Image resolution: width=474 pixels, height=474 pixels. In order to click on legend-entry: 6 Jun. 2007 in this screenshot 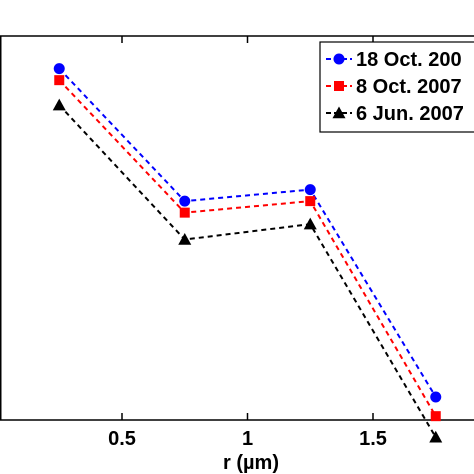, I will do `click(395, 114)`.